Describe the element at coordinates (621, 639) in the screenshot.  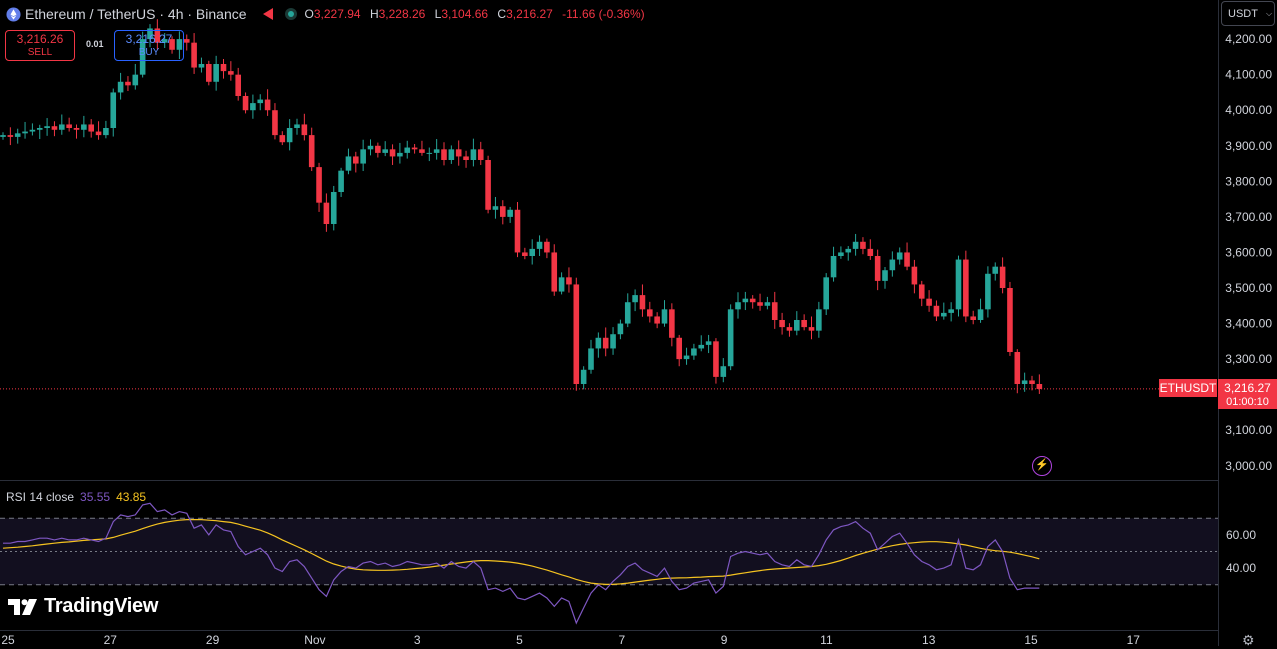
I see `time-tick-label: 7` at that location.